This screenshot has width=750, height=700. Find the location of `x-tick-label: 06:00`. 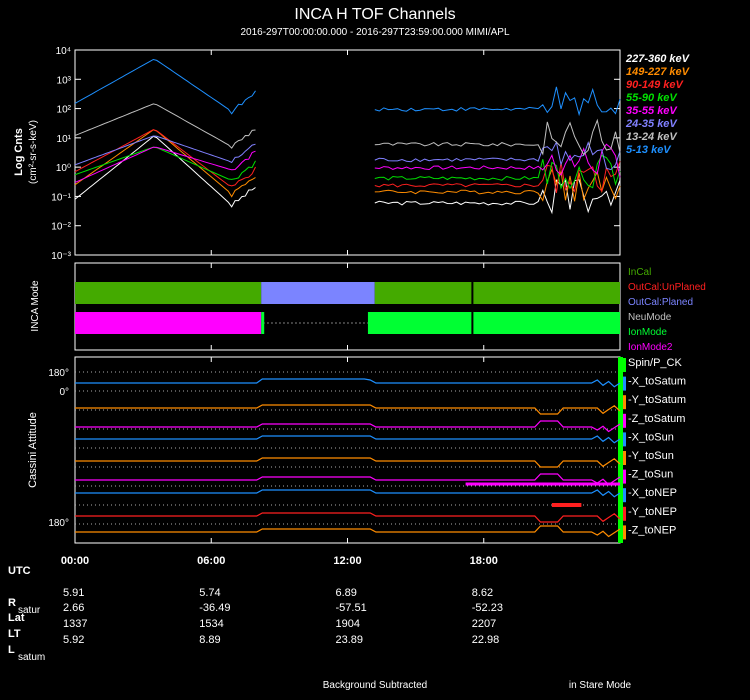

x-tick-label: 06:00 is located at coordinates (211, 561).